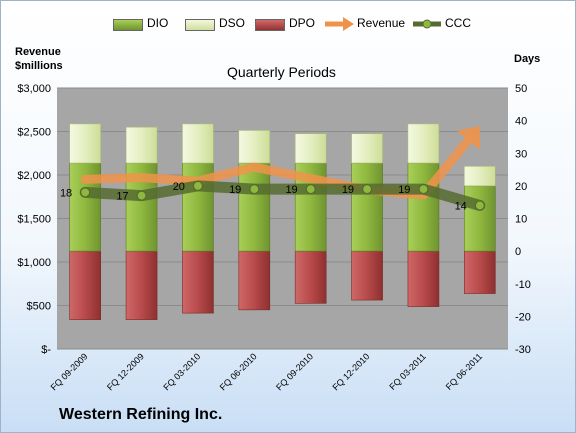  What do you see at coordinates (34, 220) in the screenshot?
I see `left-tick-label: $1,500` at bounding box center [34, 220].